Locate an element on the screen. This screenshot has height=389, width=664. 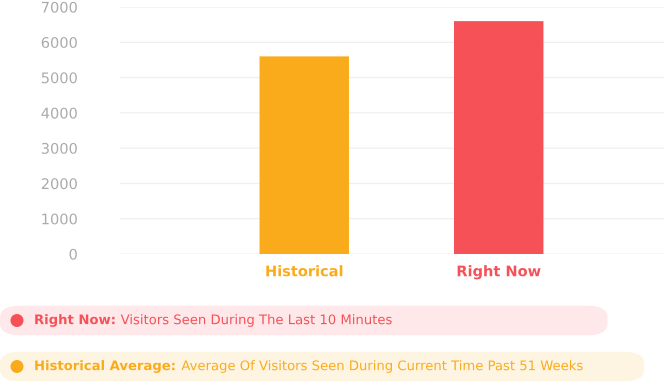
y-tick-label: 4000 is located at coordinates (59, 113).